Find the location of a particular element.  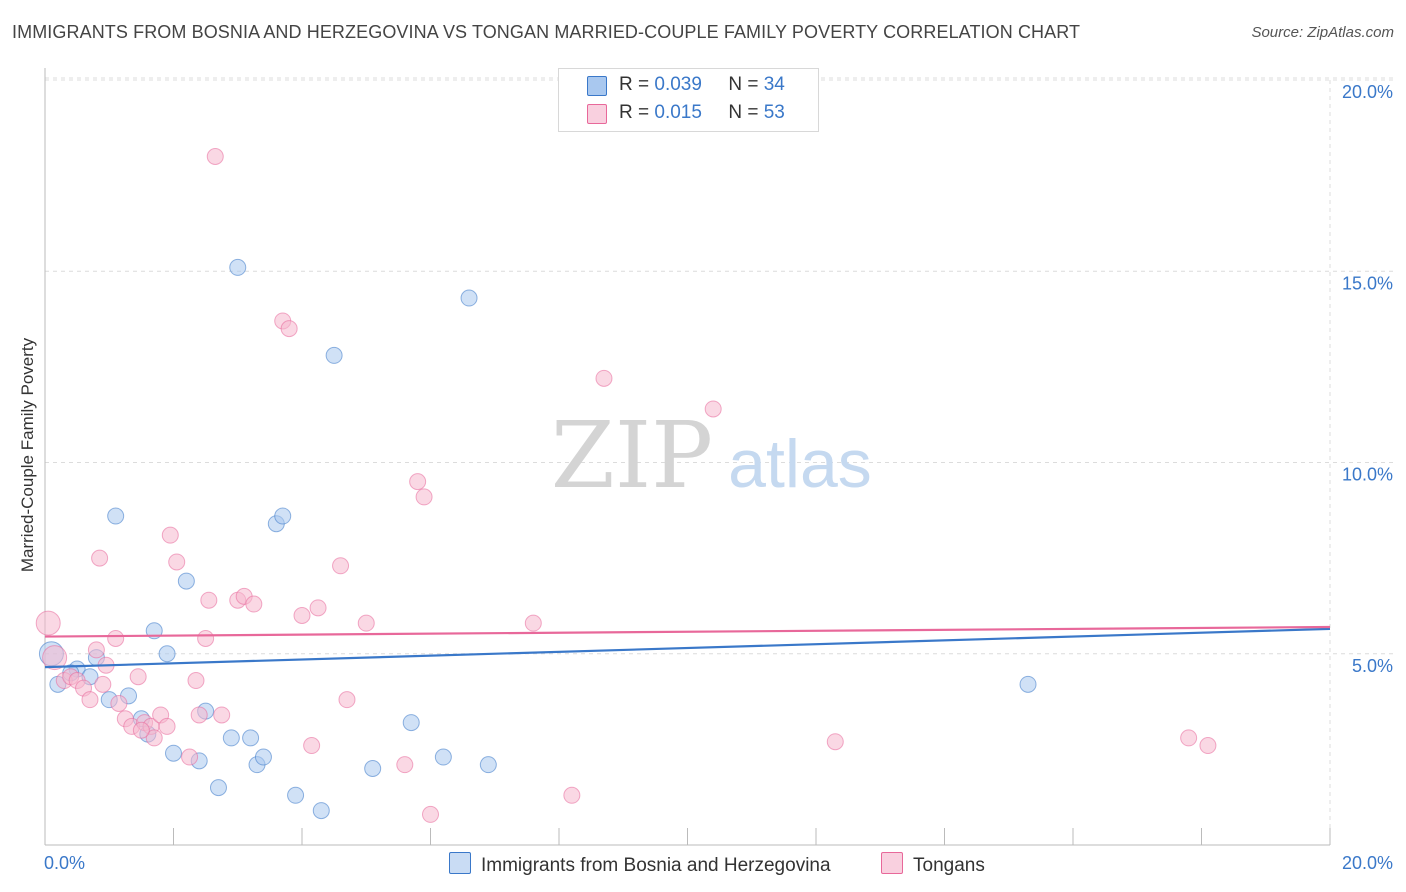

source-label: Source: ZipAtlas.com is located at coordinates (1322, 32).